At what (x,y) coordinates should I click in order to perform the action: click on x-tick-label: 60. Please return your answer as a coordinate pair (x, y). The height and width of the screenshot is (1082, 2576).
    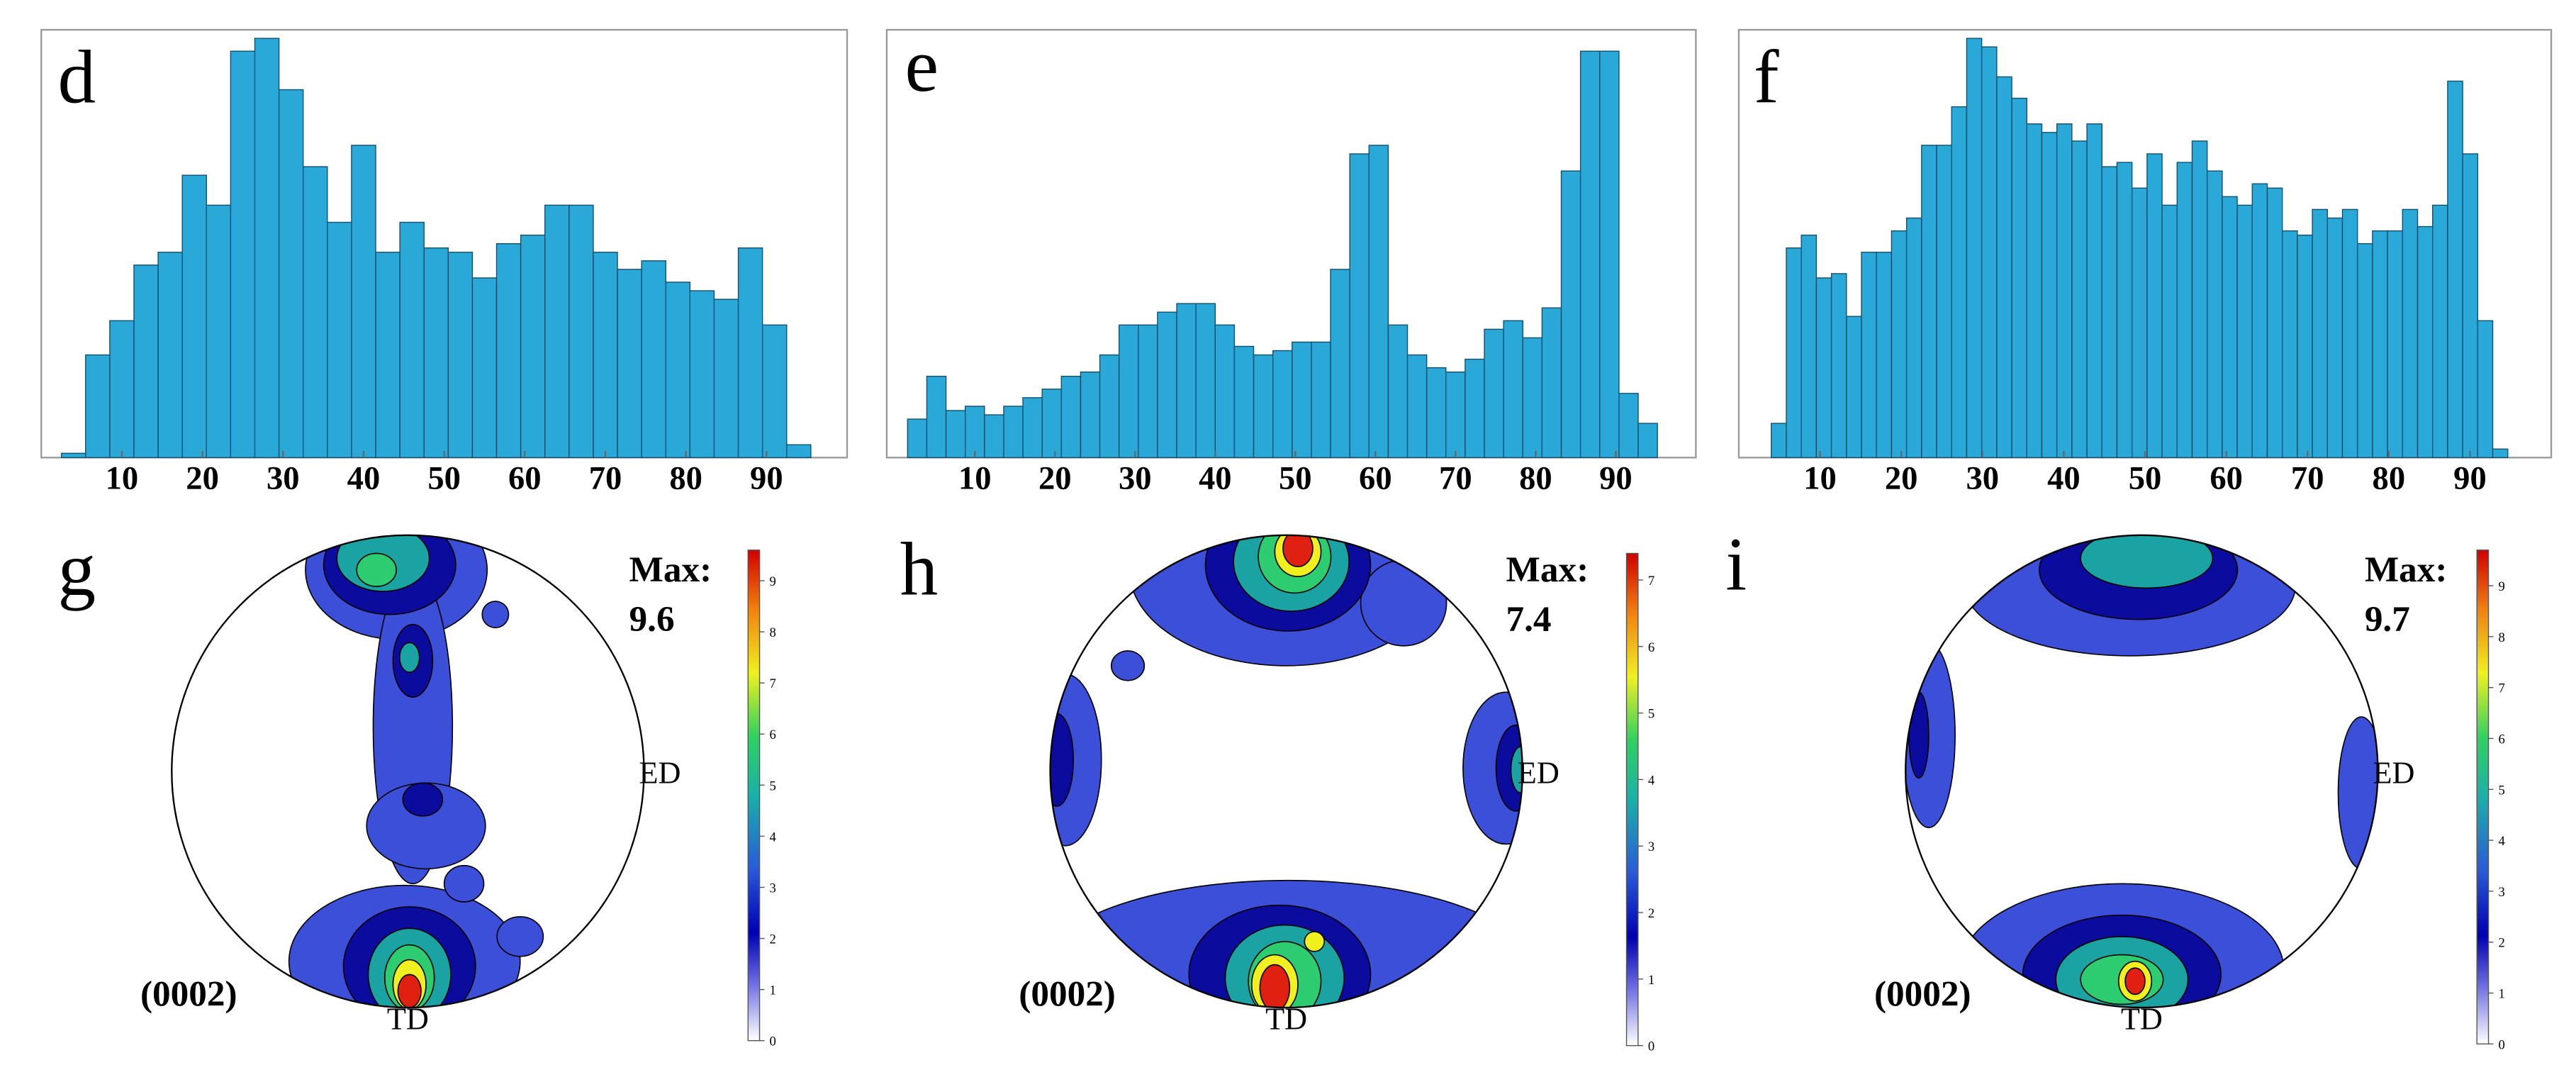
    Looking at the image, I should click on (525, 478).